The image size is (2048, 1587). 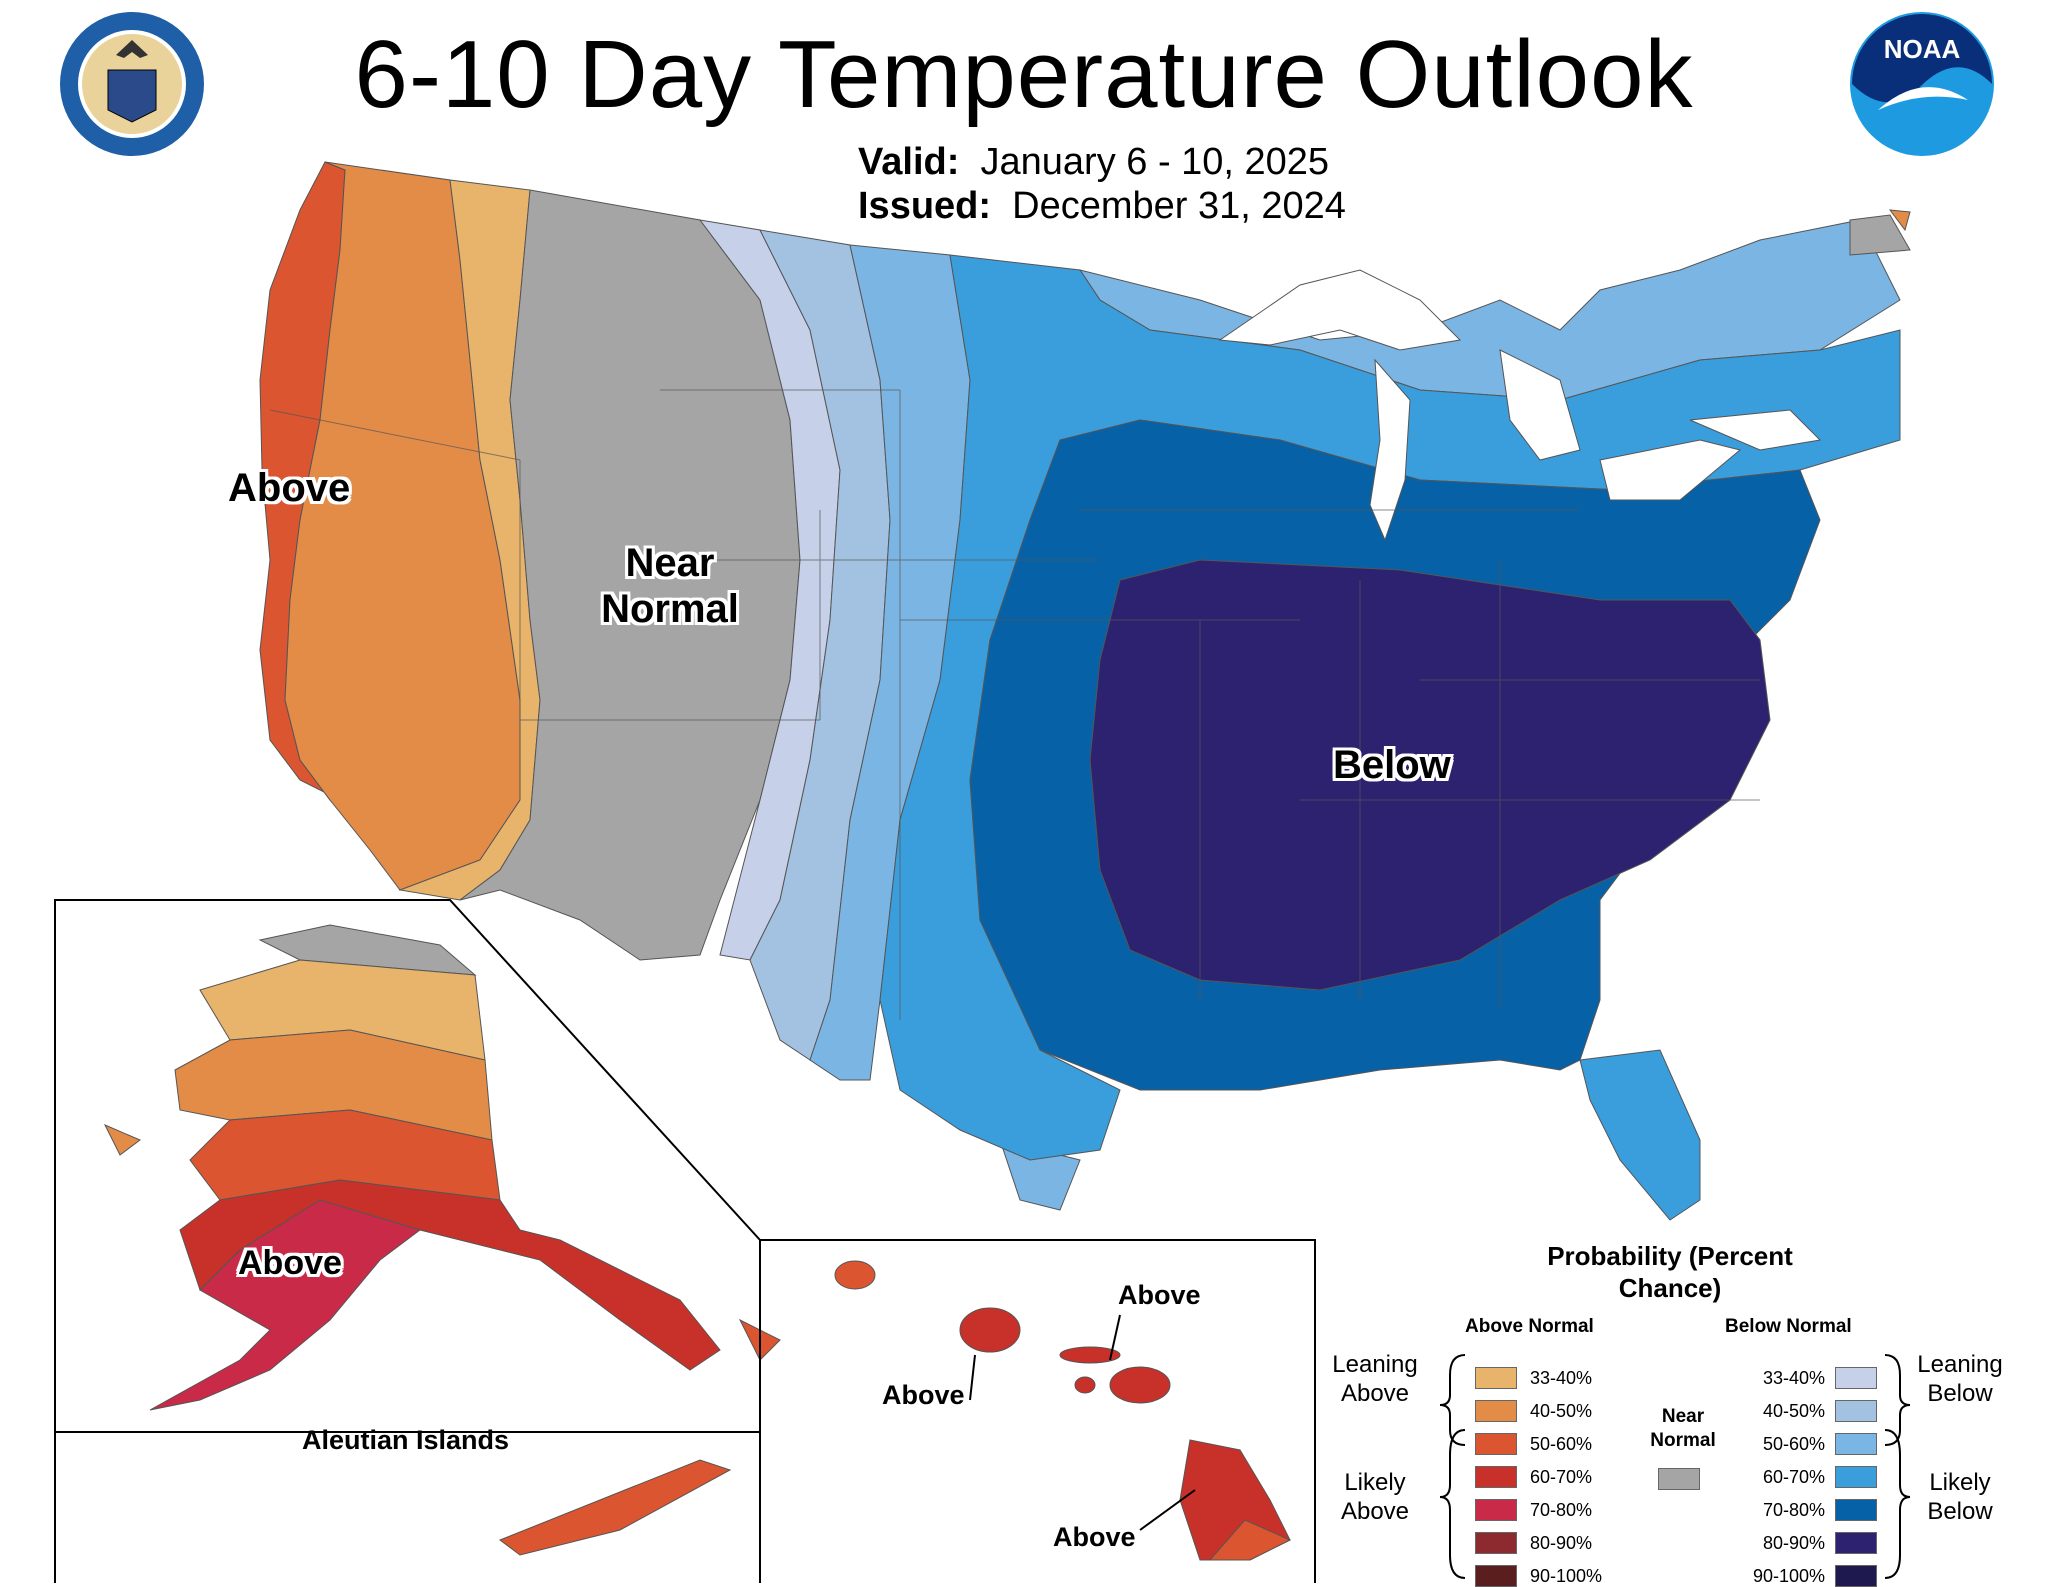 What do you see at coordinates (1793, 1510) in the screenshot?
I see `legend-below-range-label: 70-80%` at bounding box center [1793, 1510].